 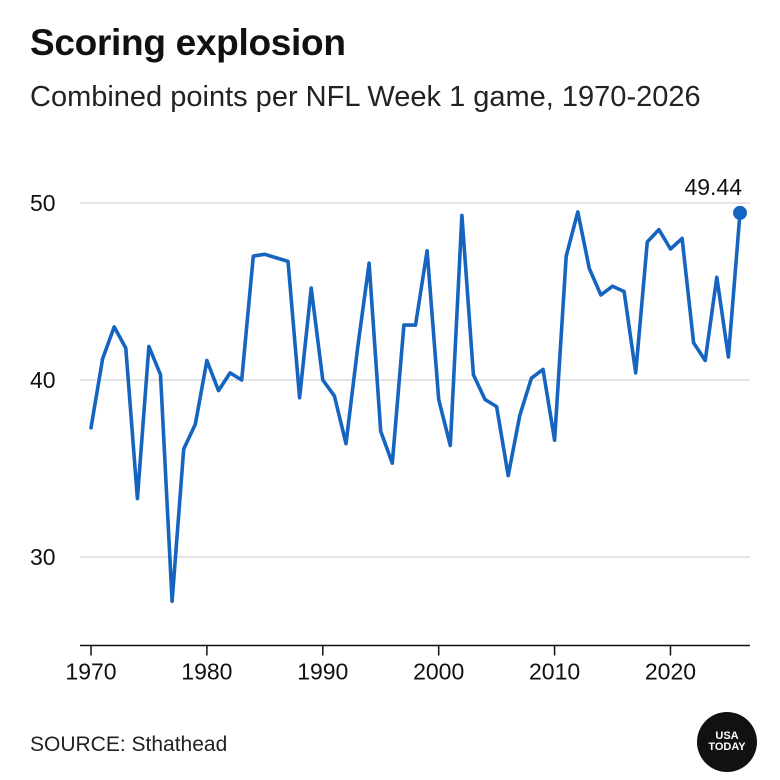 I want to click on chart-title: Scoring explosion, so click(x=188, y=42).